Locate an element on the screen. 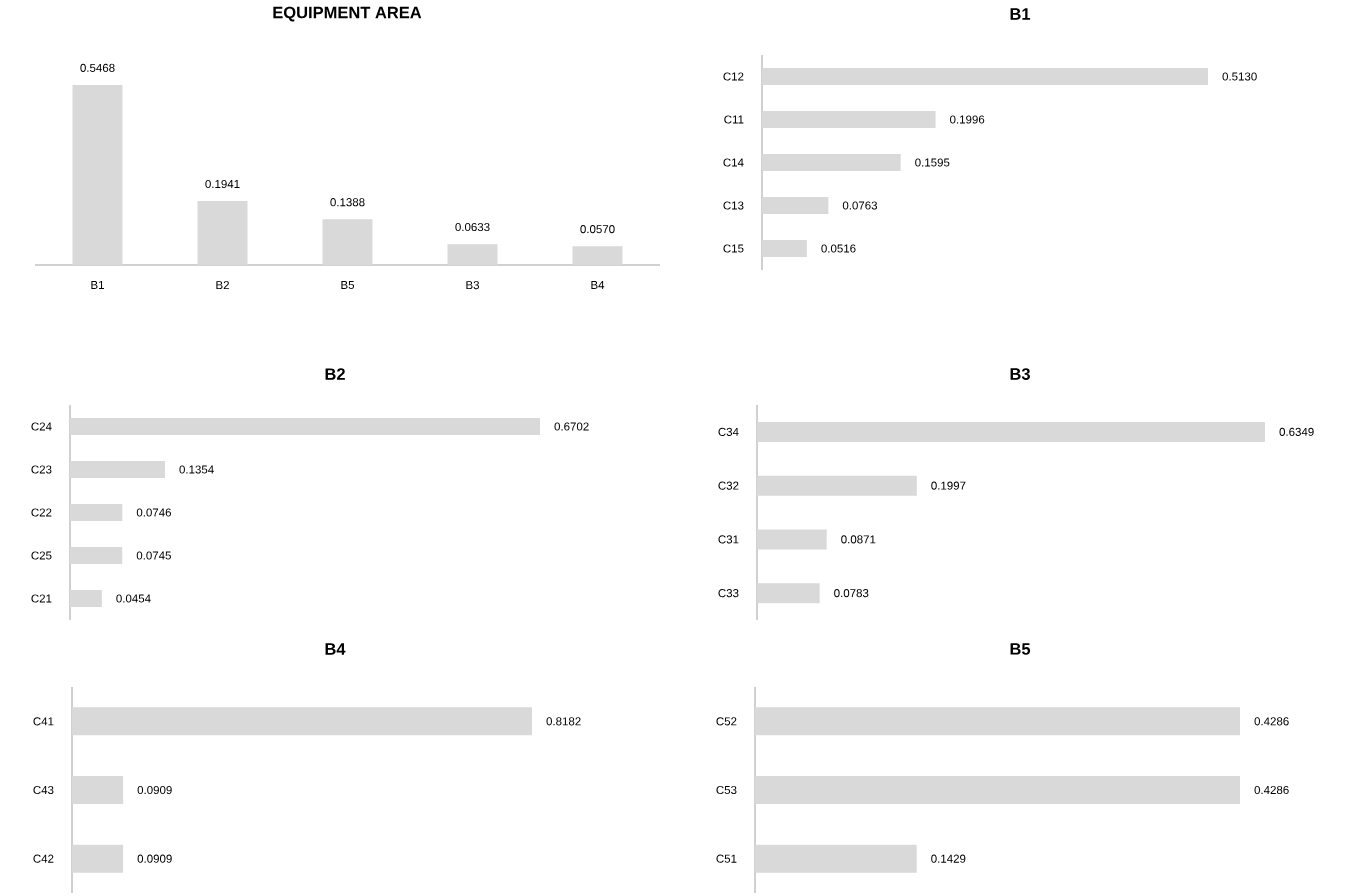 This screenshot has height=896, width=1348. data-label: 0.1941 is located at coordinates (222, 184).